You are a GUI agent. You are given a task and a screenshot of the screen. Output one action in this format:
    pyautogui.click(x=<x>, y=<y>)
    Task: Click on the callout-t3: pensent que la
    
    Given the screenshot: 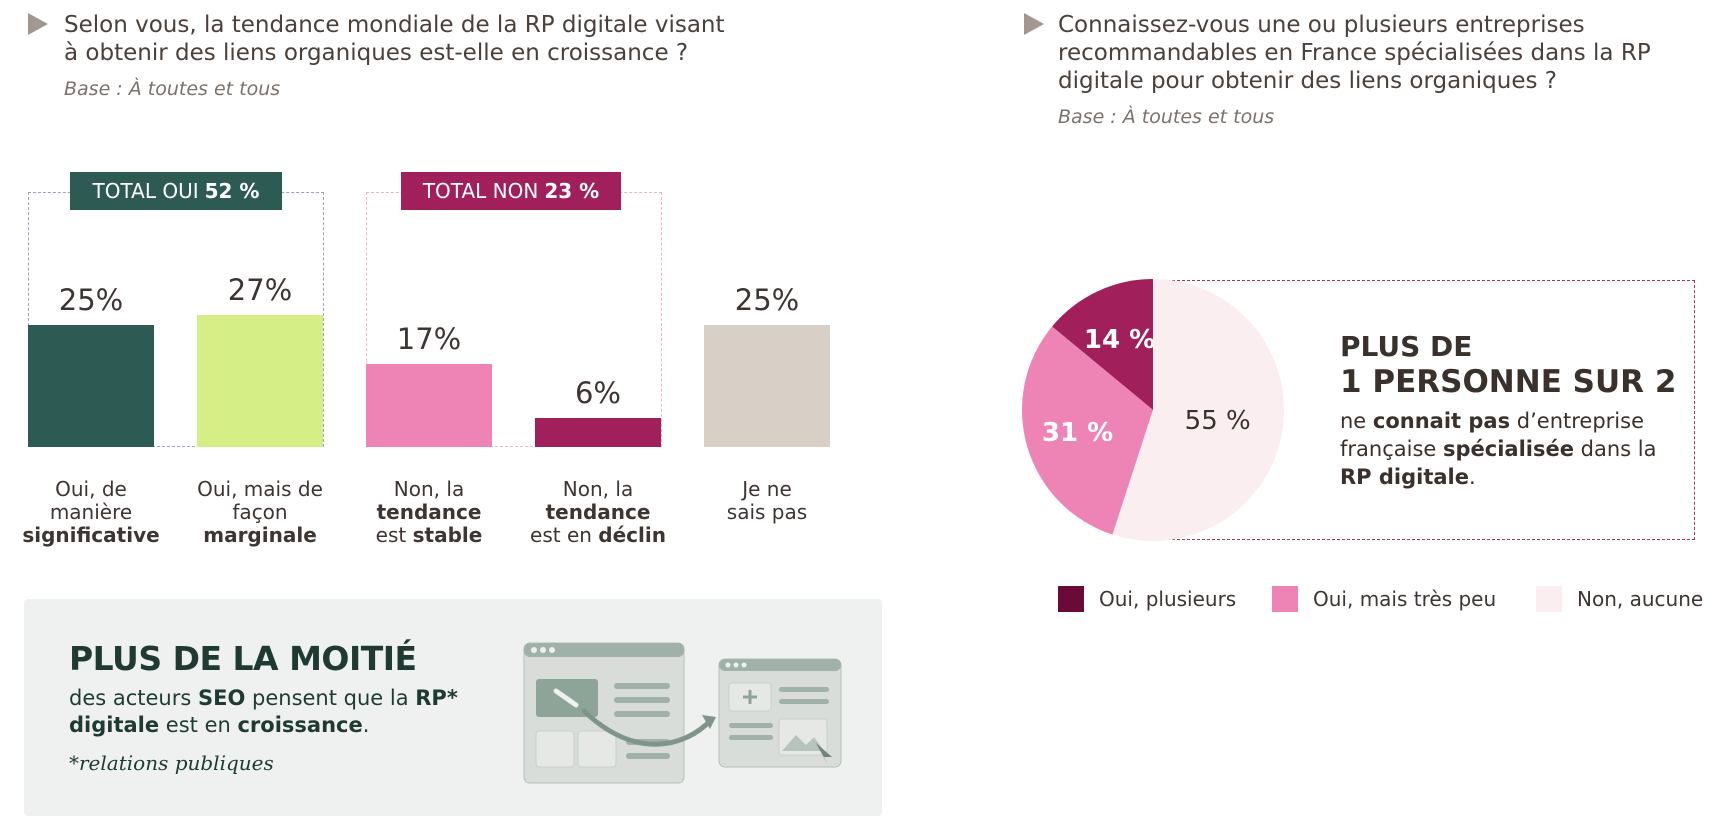 What is the action you would take?
    pyautogui.click(x=330, y=698)
    